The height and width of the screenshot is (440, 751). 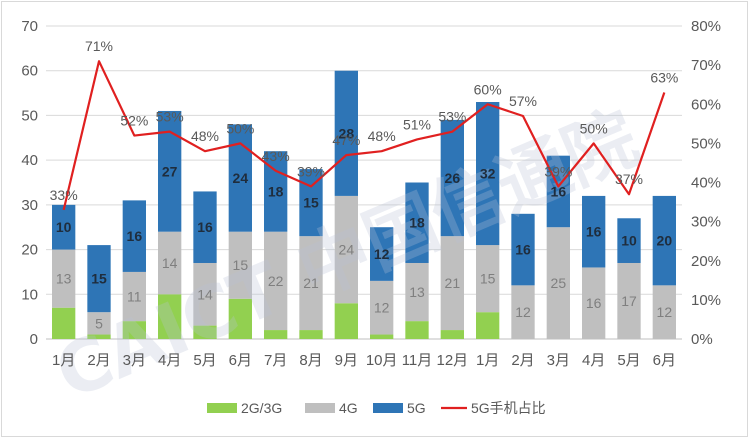 What do you see at coordinates (594, 303) in the screenshot?
I see `bar-label-4g: 16` at bounding box center [594, 303].